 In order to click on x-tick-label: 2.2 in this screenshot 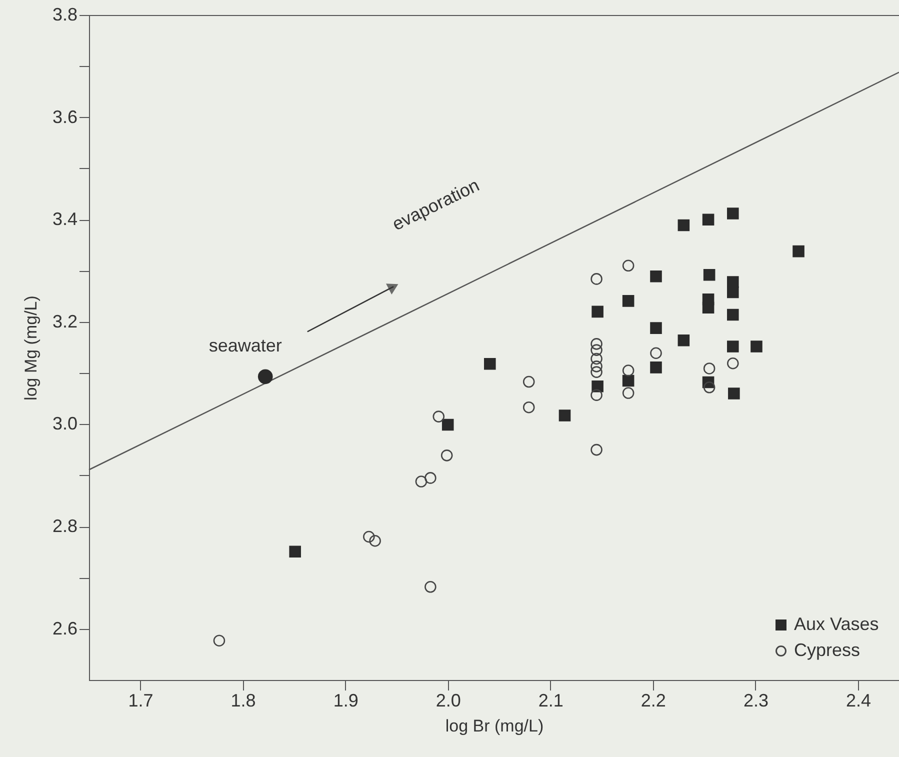, I will do `click(653, 700)`.